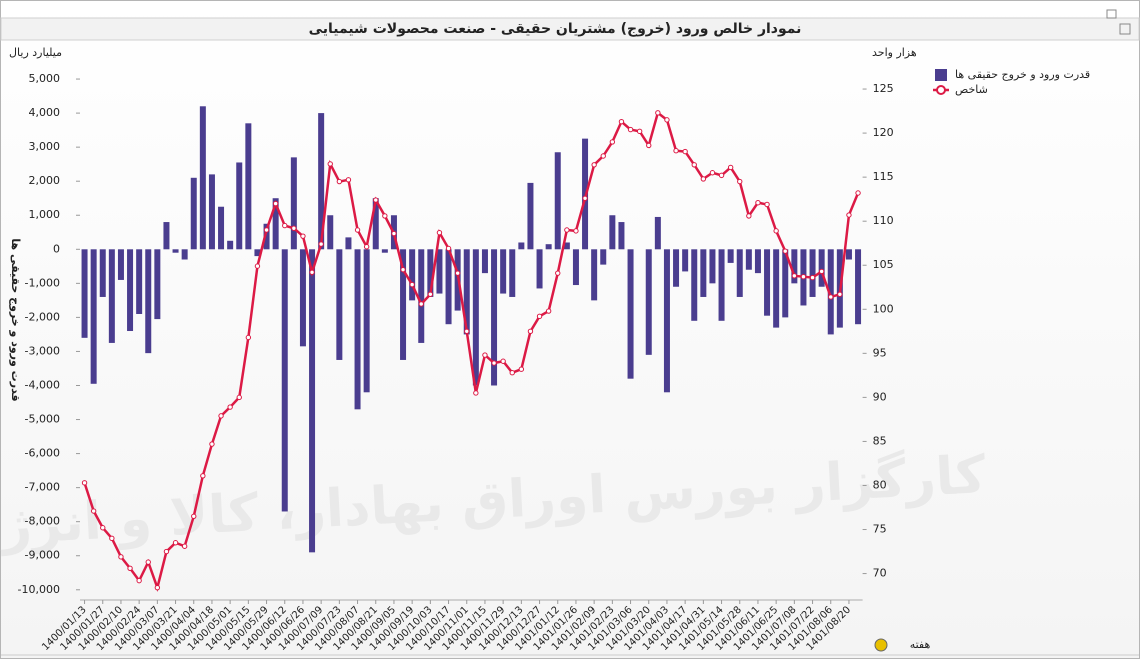 Image resolution: width=1140 pixels, height=659 pixels. Describe the element at coordinates (42, 555) in the screenshot. I see `y-tick-label: -9,000` at that location.